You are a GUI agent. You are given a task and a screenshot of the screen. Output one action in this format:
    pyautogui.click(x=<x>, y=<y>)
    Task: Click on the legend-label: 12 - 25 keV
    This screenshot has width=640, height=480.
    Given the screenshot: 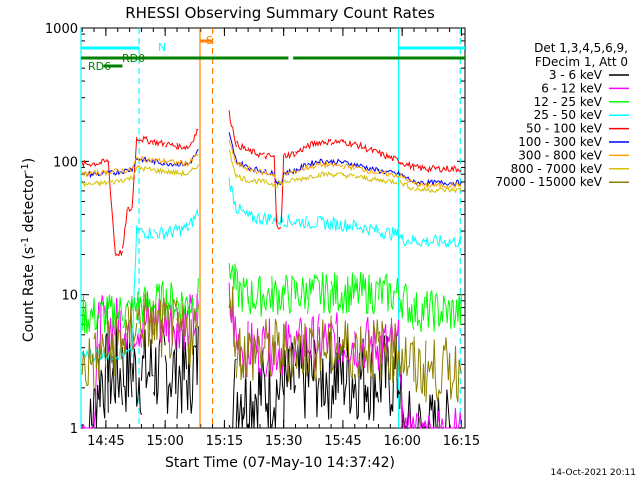 What is the action you would take?
    pyautogui.click(x=568, y=102)
    